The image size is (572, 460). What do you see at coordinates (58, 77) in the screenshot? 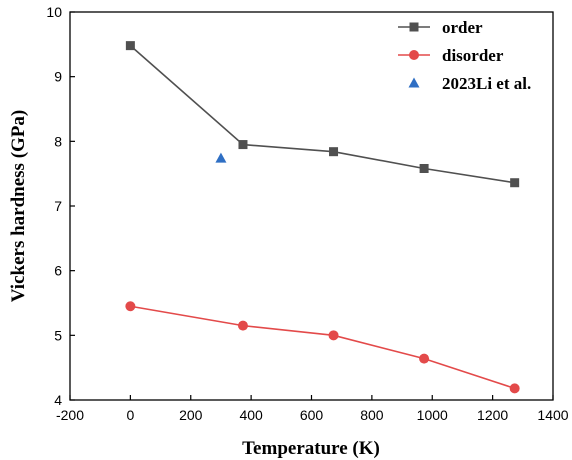
I see `y-tick-label: 9` at bounding box center [58, 77].